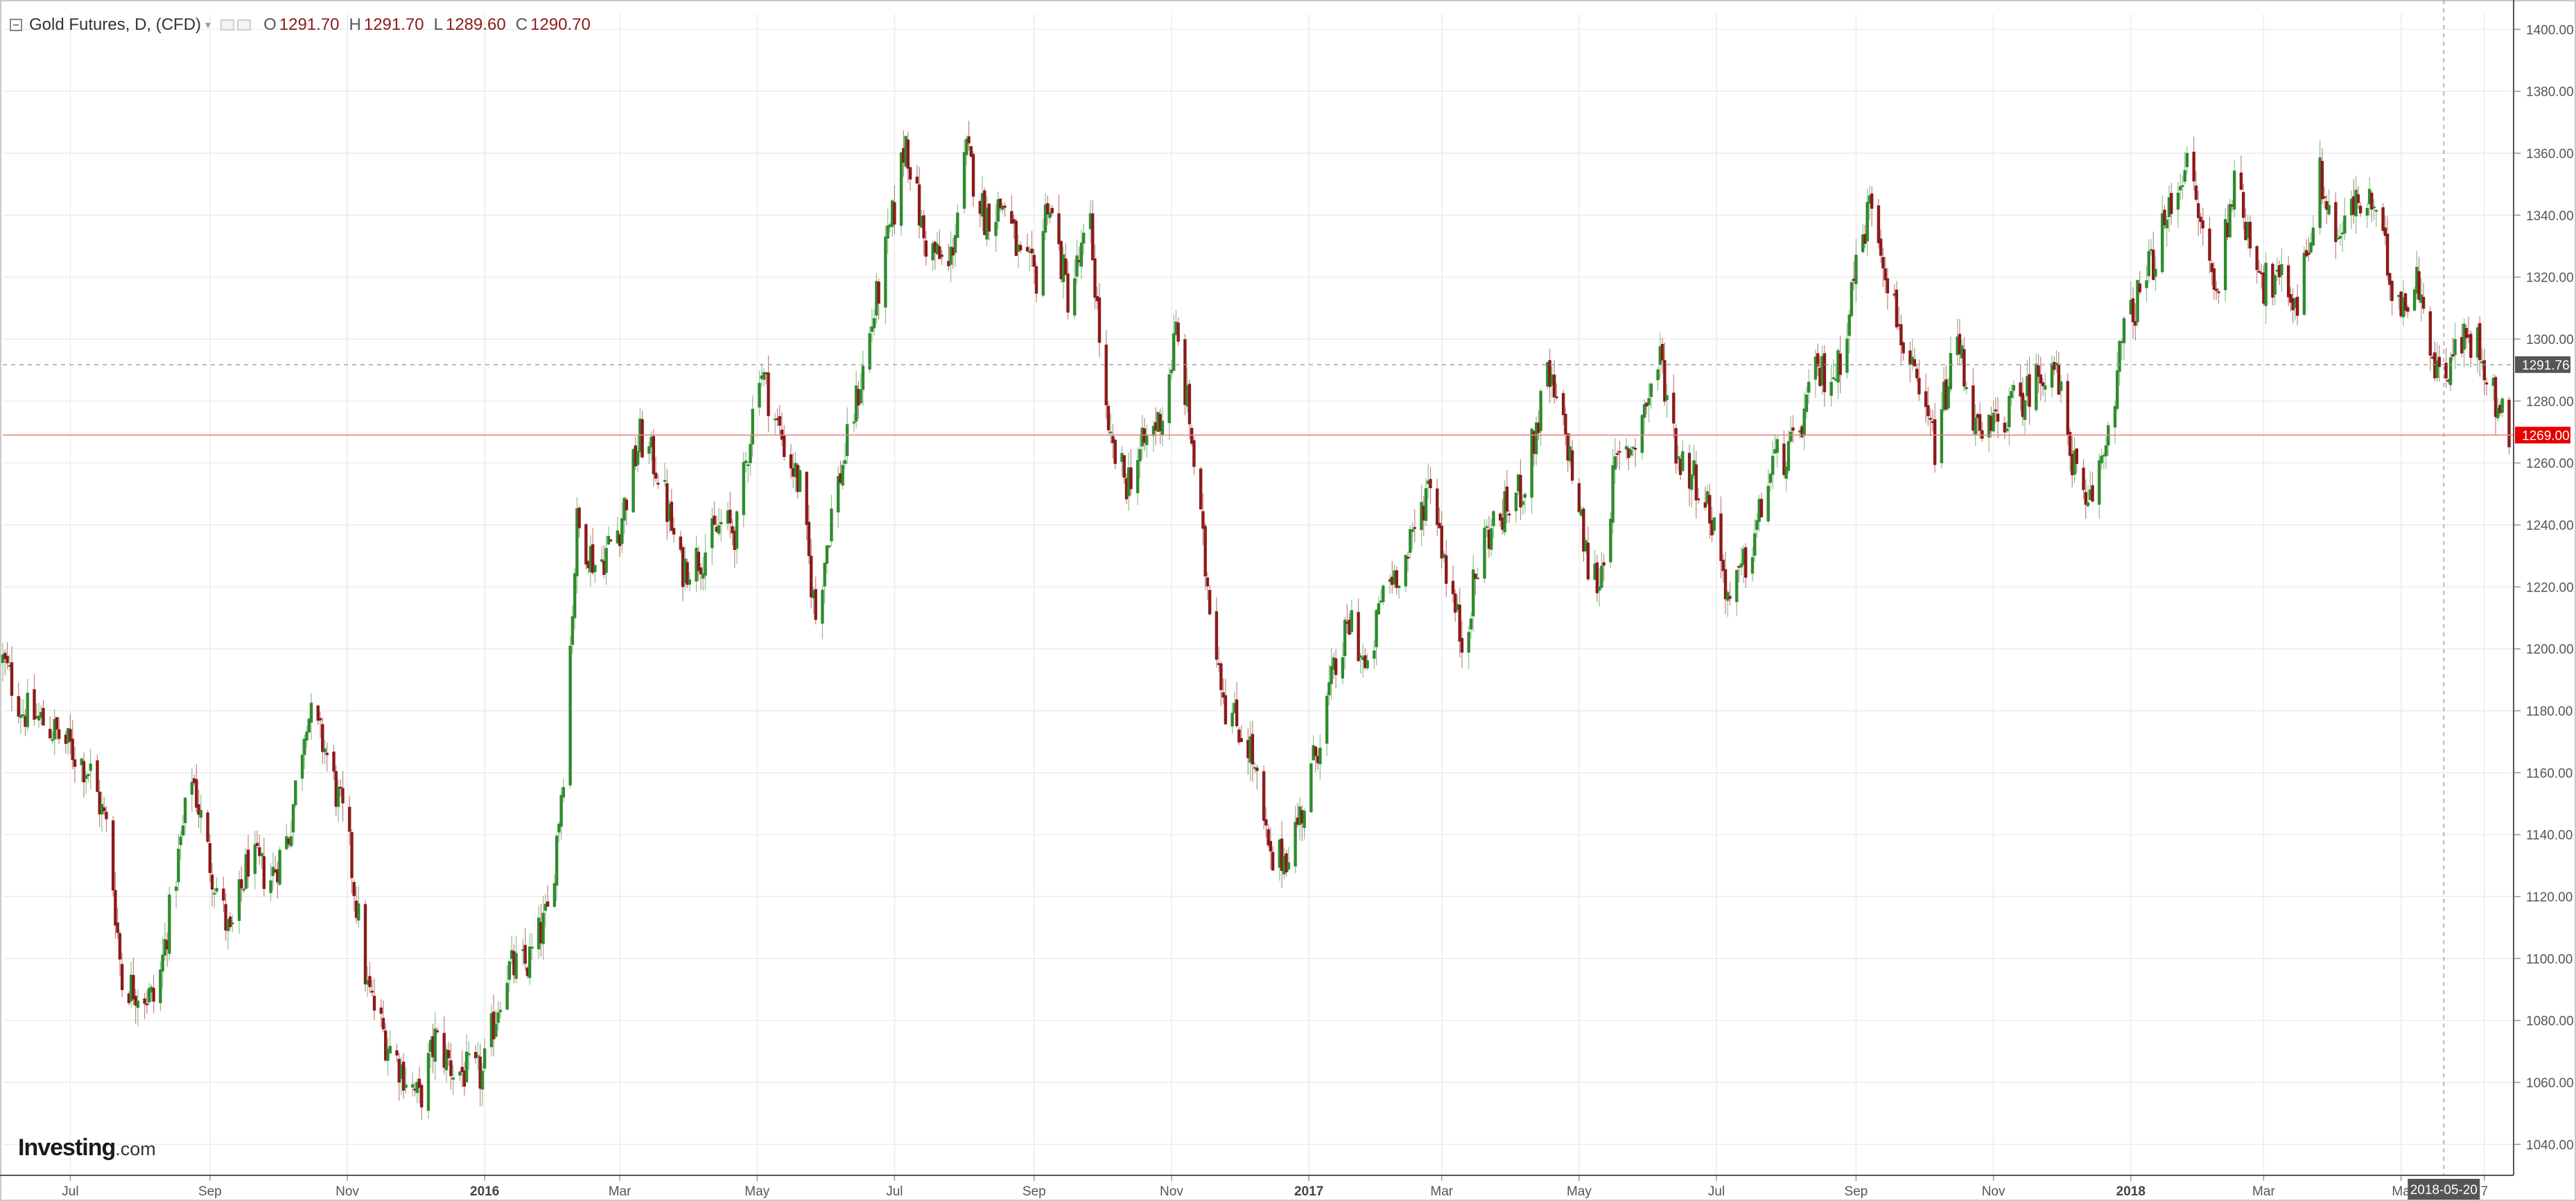  What do you see at coordinates (208, 25) in the screenshot?
I see `caret-down-icon: ▾` at bounding box center [208, 25].